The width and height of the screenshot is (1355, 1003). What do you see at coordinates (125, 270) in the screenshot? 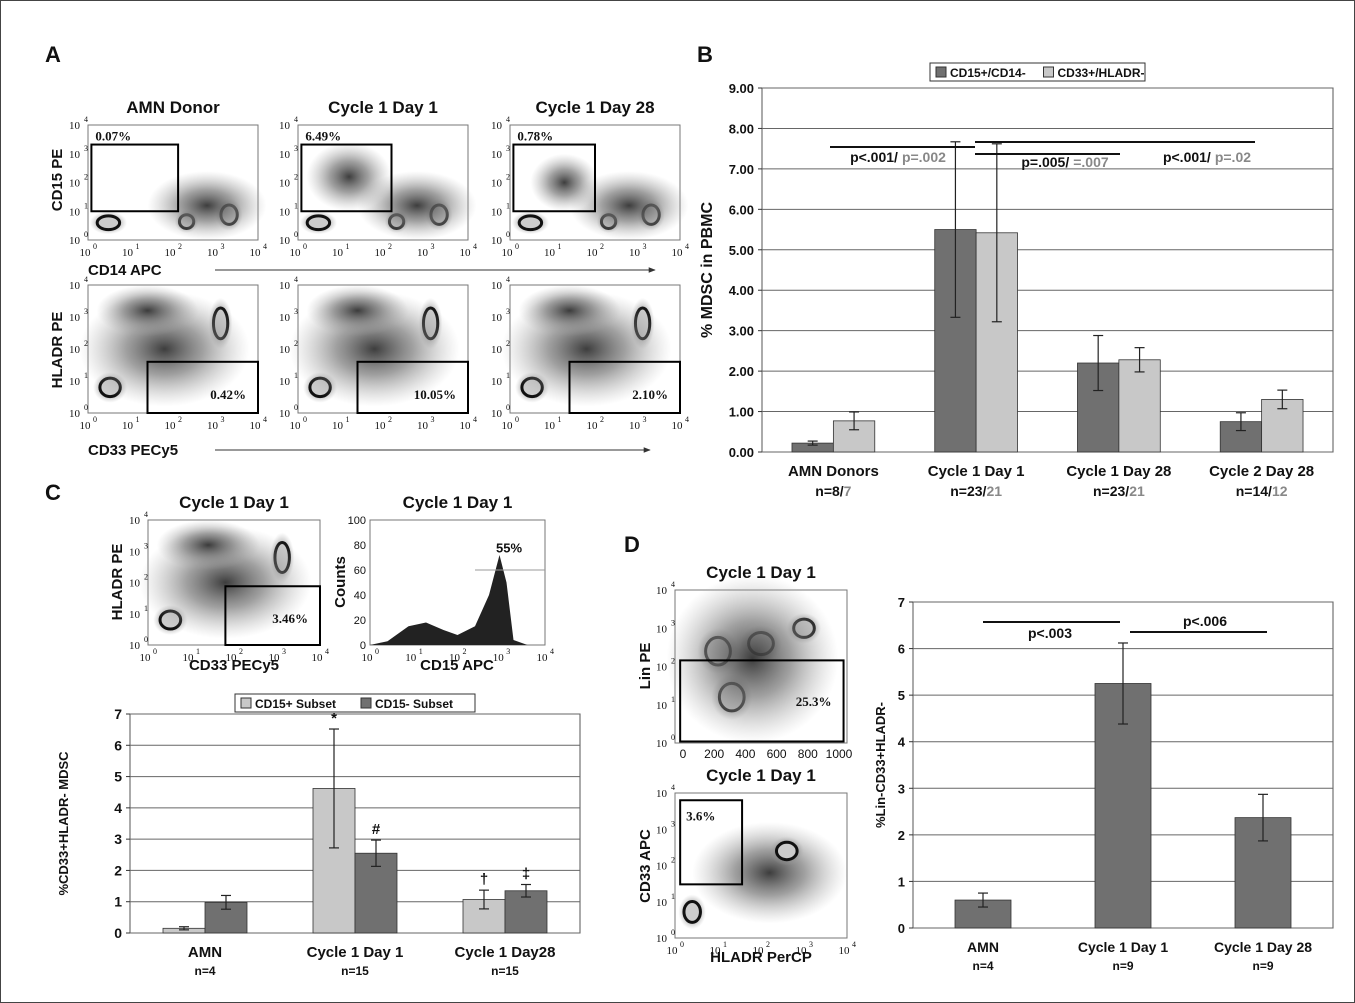
I see `x-axis-label: CD14 APC` at bounding box center [125, 270].